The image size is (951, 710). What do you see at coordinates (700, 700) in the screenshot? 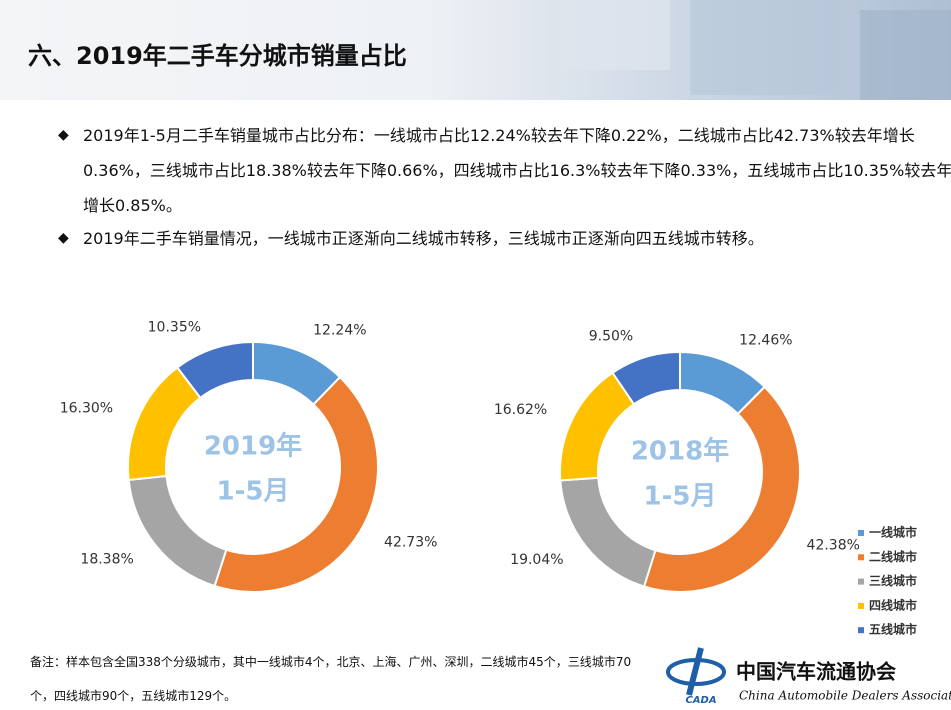
I see `logo-mark: CADA` at bounding box center [700, 700].